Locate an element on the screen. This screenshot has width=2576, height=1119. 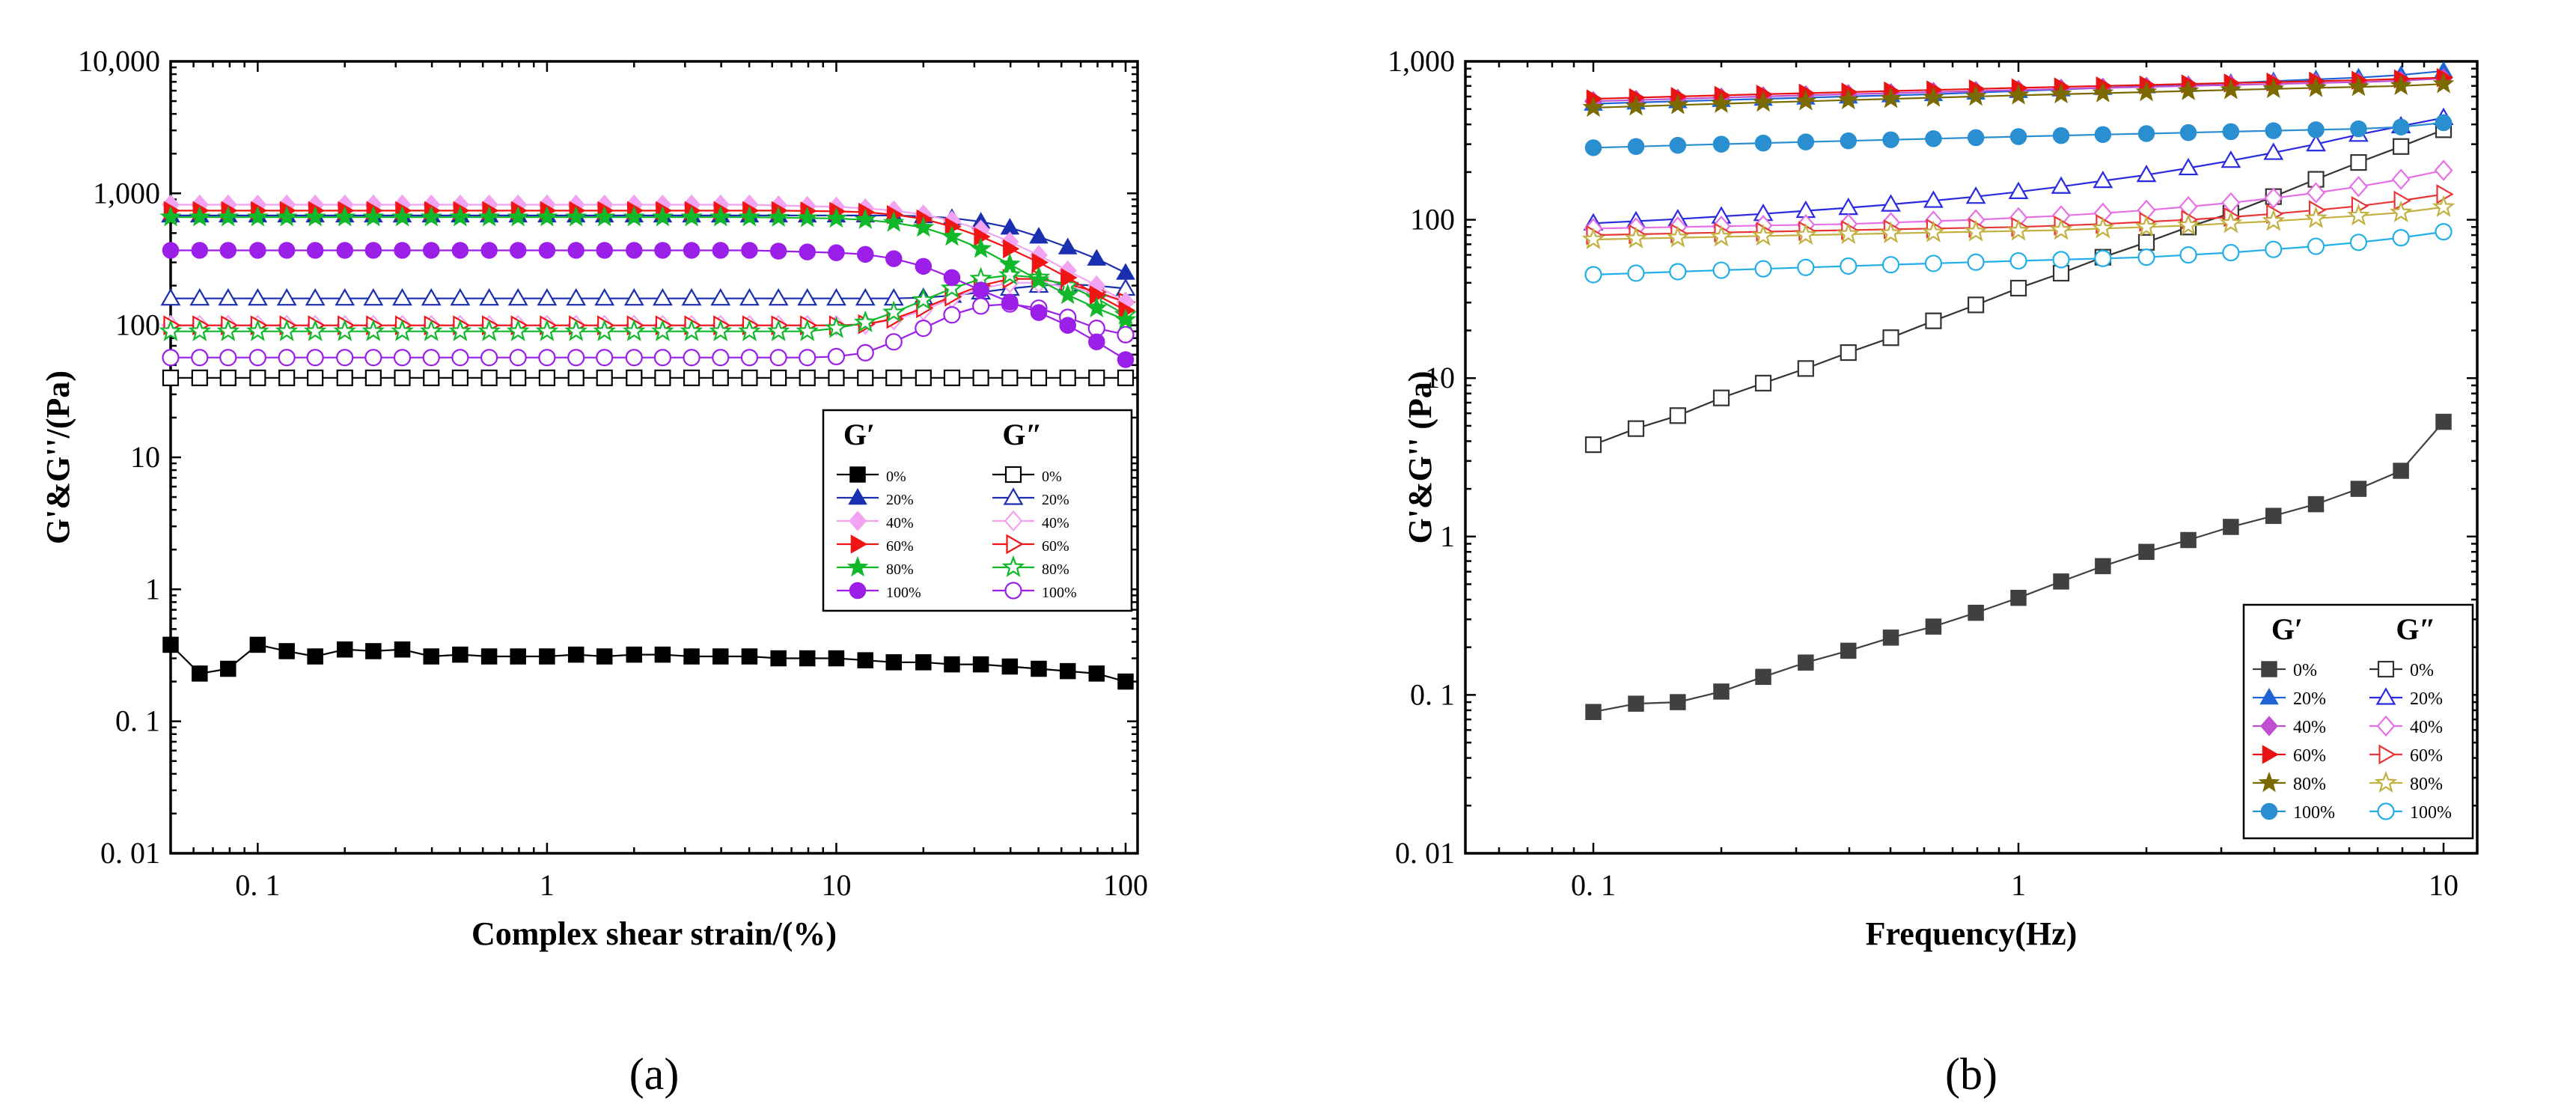
y-axis-title: G'&G''/(Pa) is located at coordinates (58, 457).